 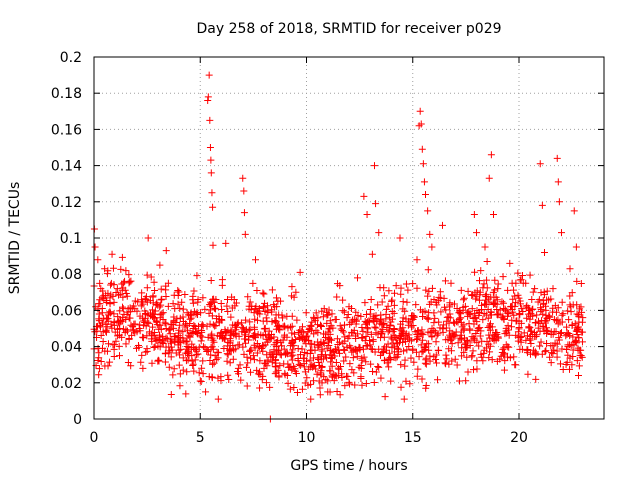 What do you see at coordinates (66, 384) in the screenshot?
I see `y-tick-label: 0.02` at bounding box center [66, 384].